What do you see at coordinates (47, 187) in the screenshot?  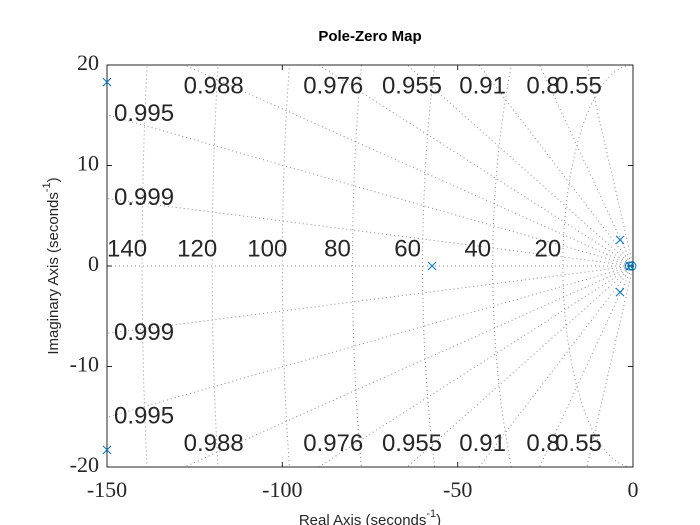 I see `y-axis-label-sup: -1` at bounding box center [47, 187].